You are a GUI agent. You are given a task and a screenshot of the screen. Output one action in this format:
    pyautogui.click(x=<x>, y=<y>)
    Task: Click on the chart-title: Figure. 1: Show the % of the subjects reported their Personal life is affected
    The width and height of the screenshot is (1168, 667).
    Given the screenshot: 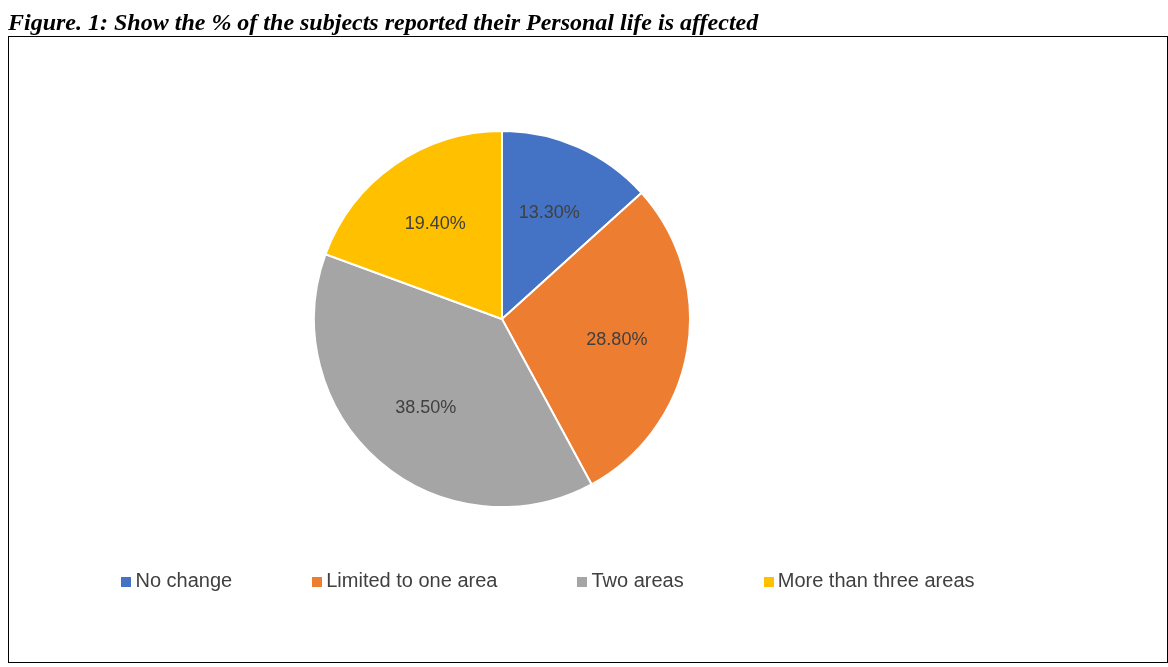 What is the action you would take?
    pyautogui.click(x=384, y=22)
    